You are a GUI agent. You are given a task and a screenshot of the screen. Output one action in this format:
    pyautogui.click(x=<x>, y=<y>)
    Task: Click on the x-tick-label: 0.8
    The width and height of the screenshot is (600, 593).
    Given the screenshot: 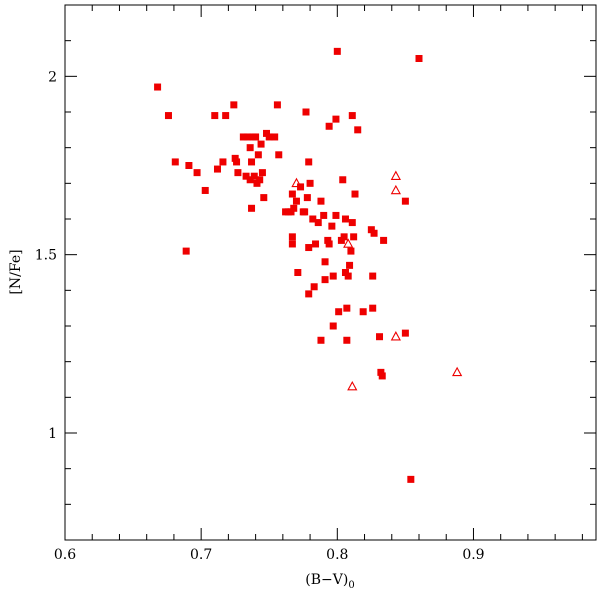 What is the action you would take?
    pyautogui.click(x=337, y=555)
    